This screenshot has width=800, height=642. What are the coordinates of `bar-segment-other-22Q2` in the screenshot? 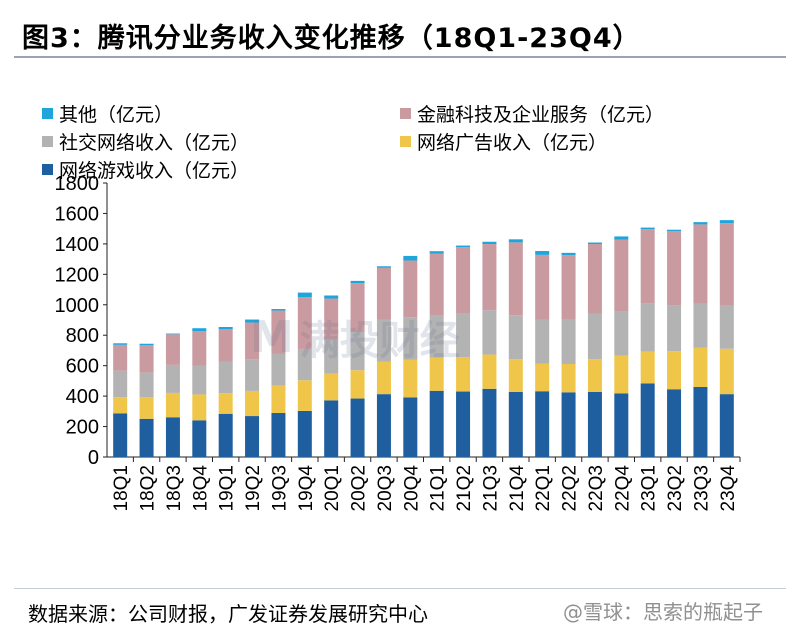 It's located at (568, 254).